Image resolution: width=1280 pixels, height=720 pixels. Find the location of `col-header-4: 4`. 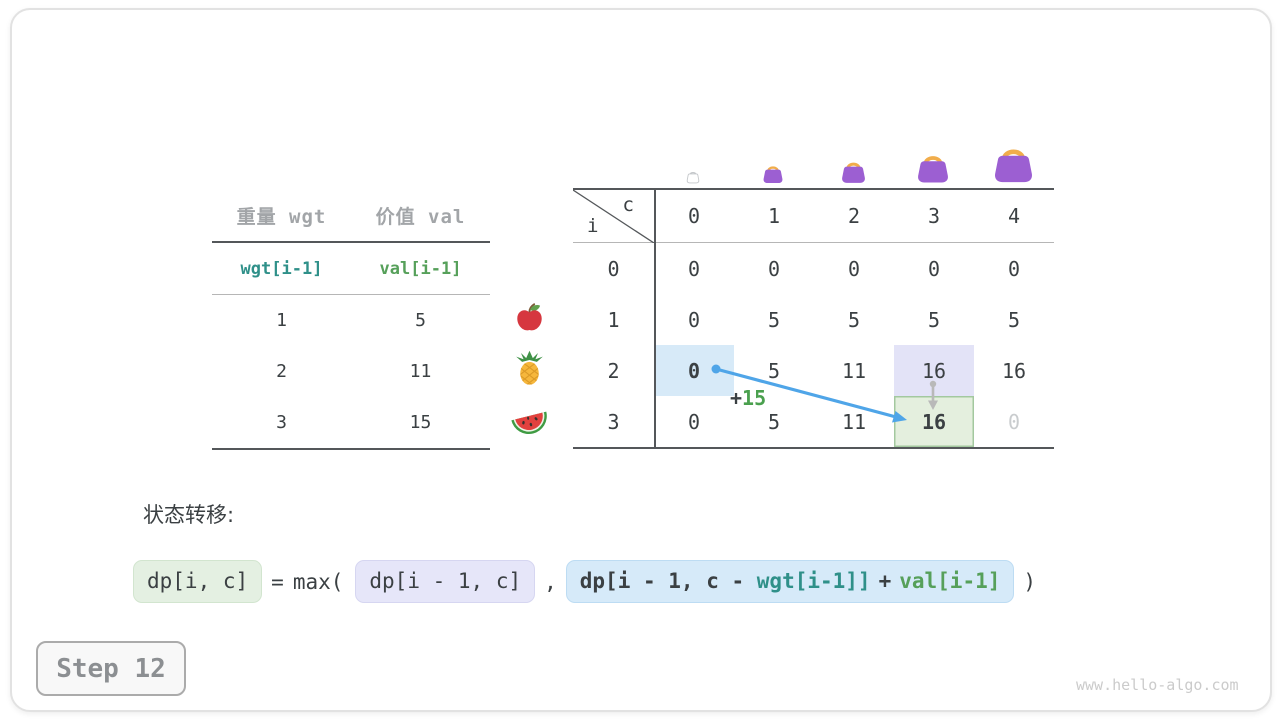

col-header-4: 4 is located at coordinates (1014, 216).